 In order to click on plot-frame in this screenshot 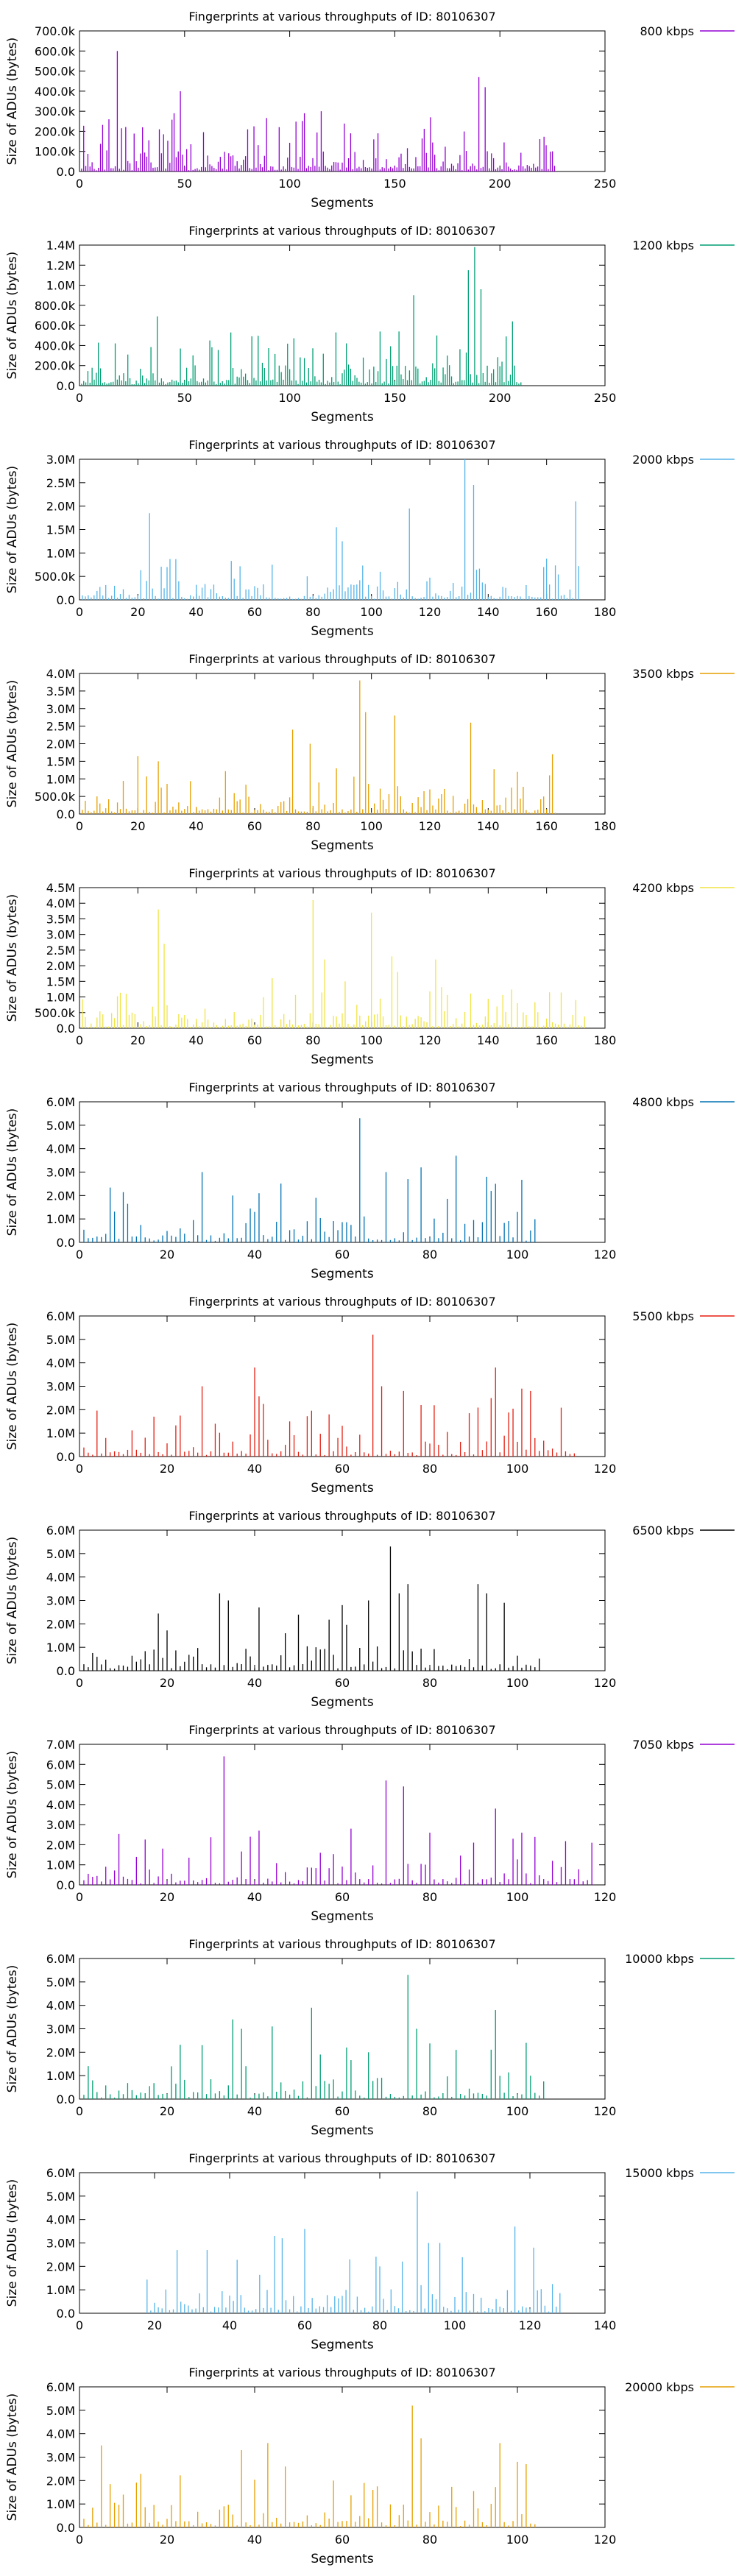, I will do `click(342, 315)`.